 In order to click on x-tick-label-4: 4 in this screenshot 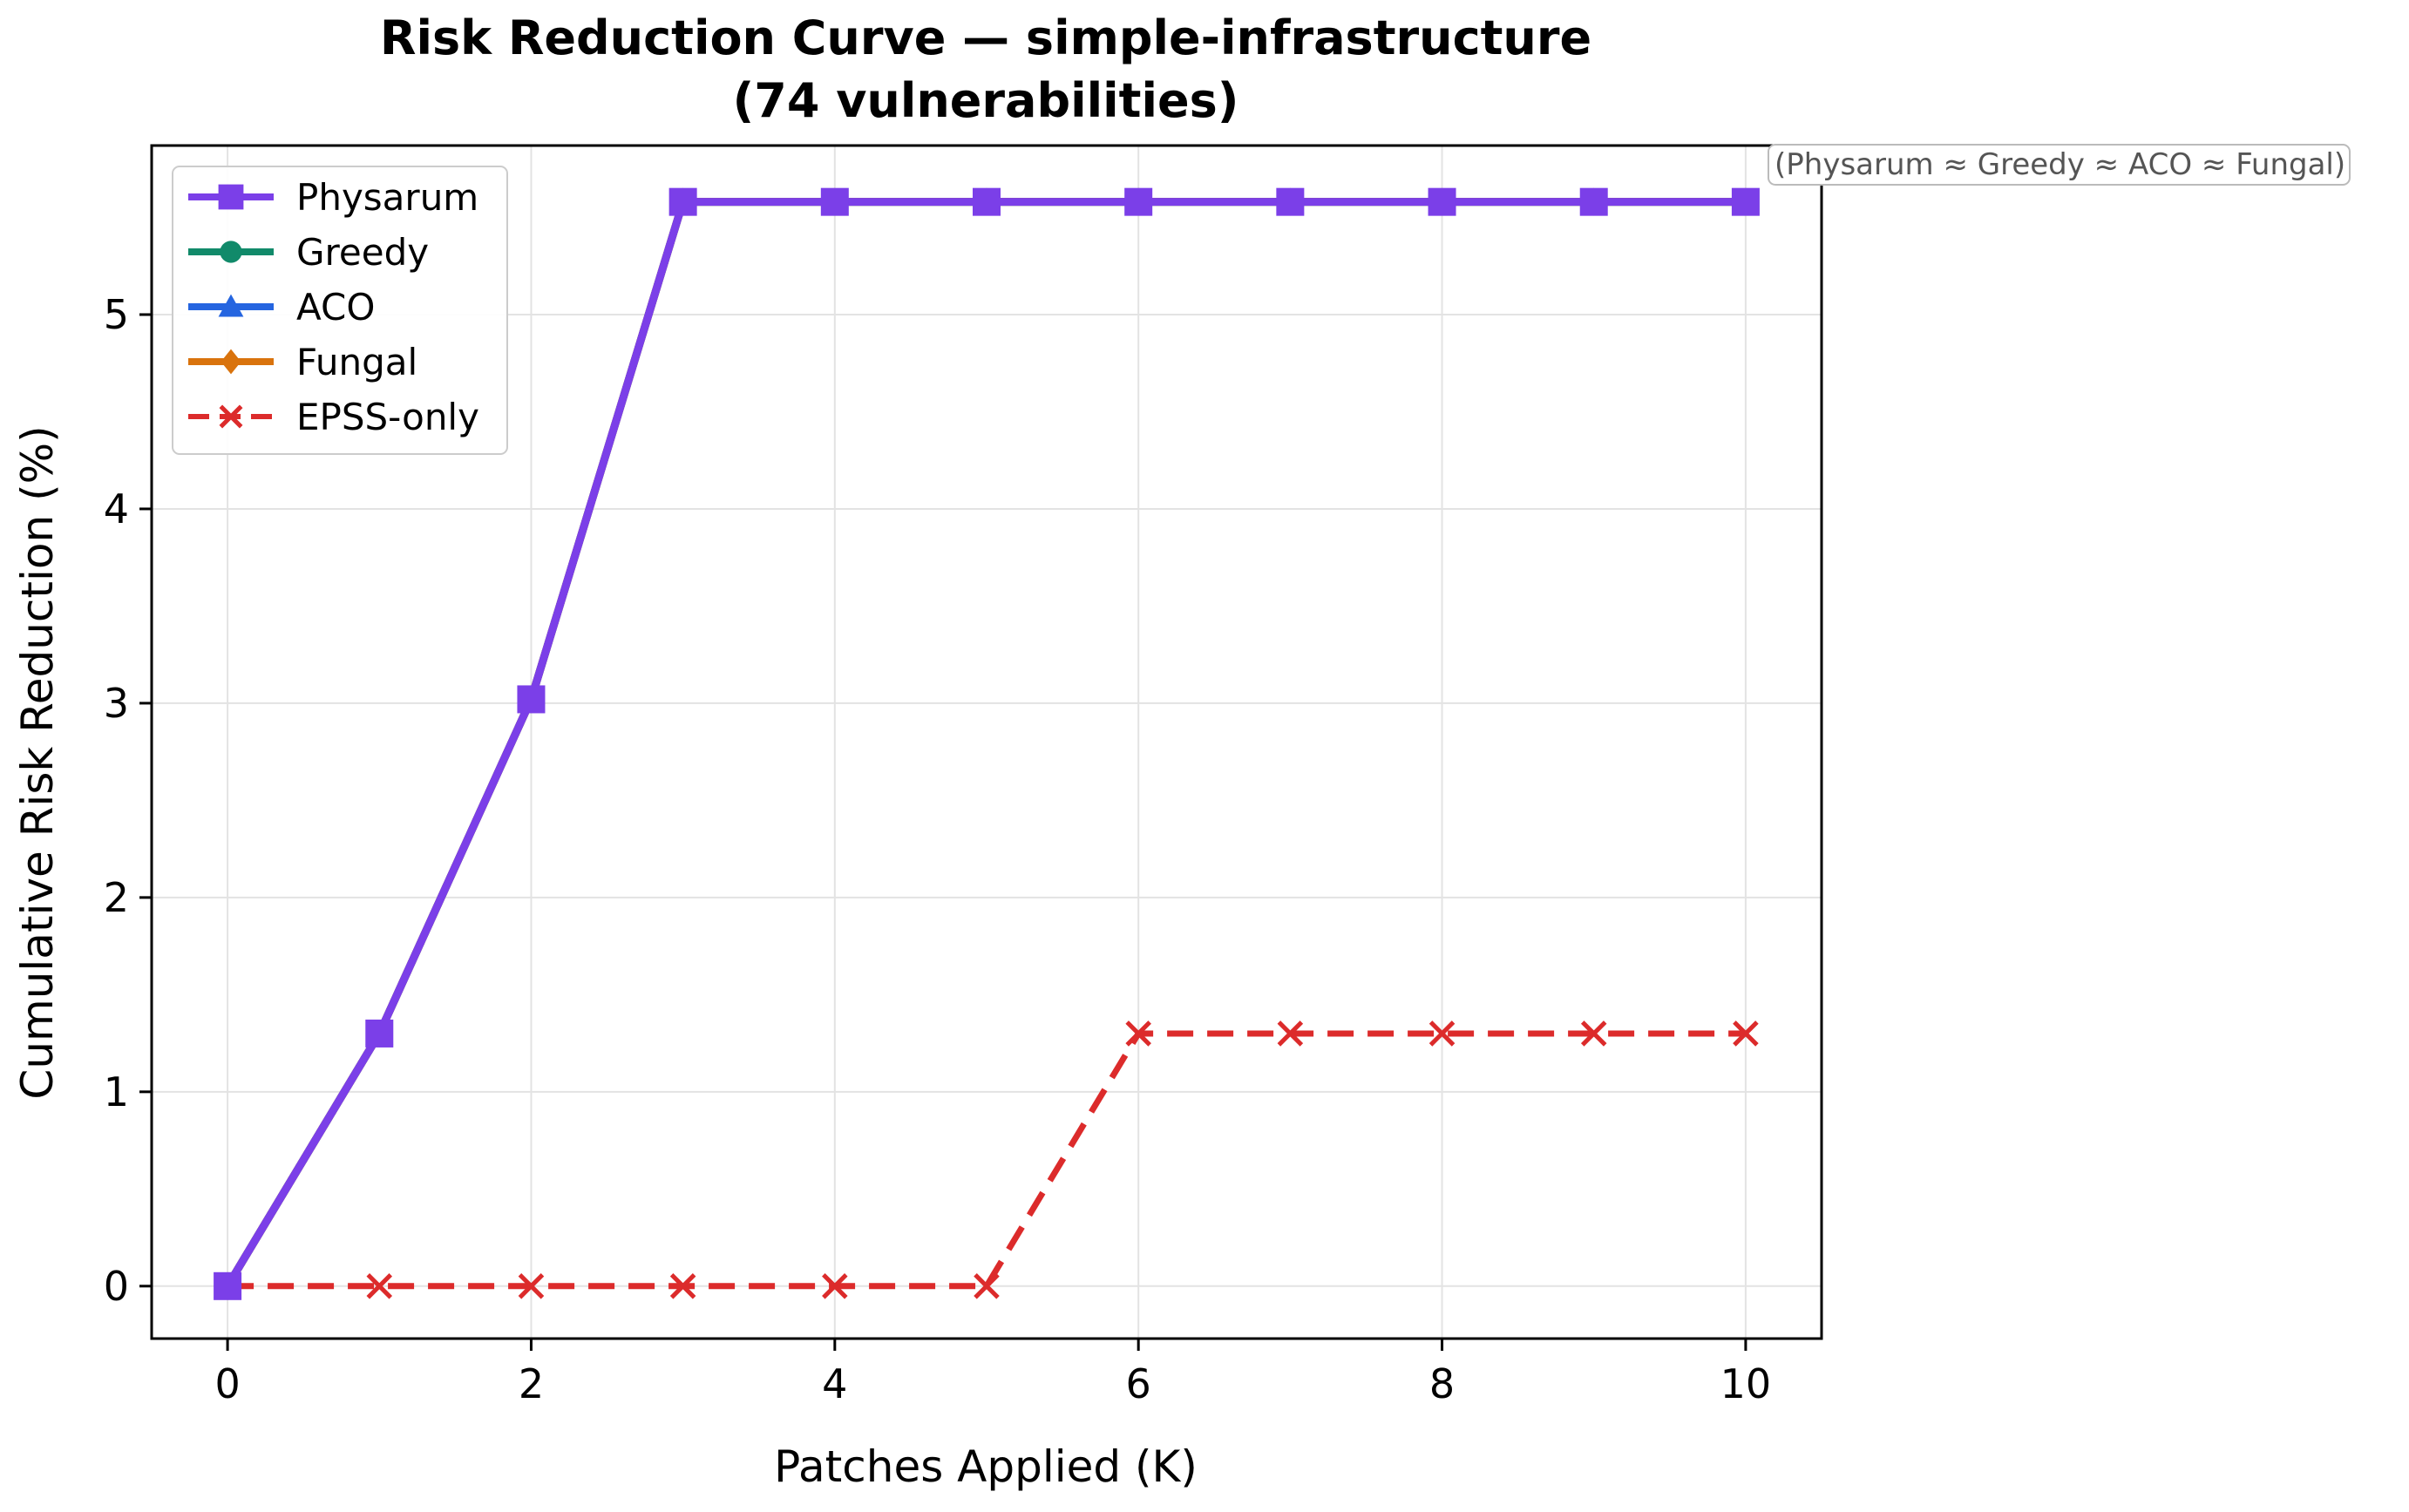, I will do `click(834, 1383)`.